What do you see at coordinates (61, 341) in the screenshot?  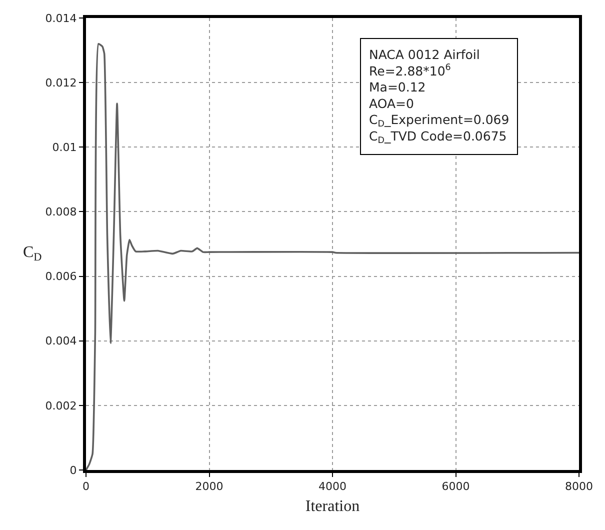 I see `y-tick-label: 0.004` at bounding box center [61, 341].